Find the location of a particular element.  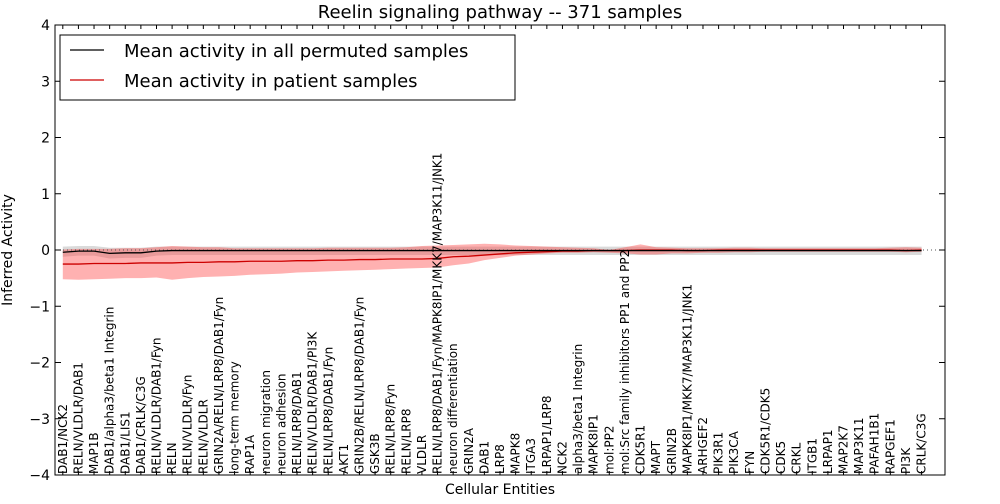

x-tick-label: MAP2K7 is located at coordinates (844, 449).